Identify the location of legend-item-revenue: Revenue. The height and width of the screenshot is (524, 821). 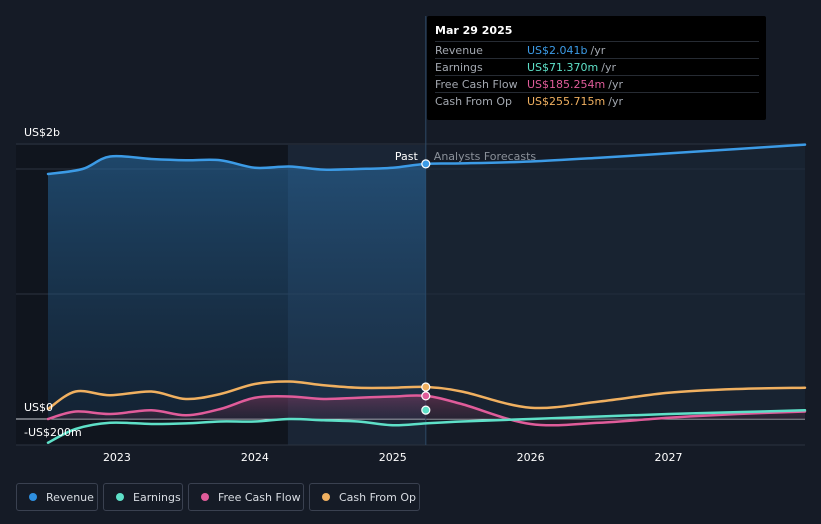
(57, 497).